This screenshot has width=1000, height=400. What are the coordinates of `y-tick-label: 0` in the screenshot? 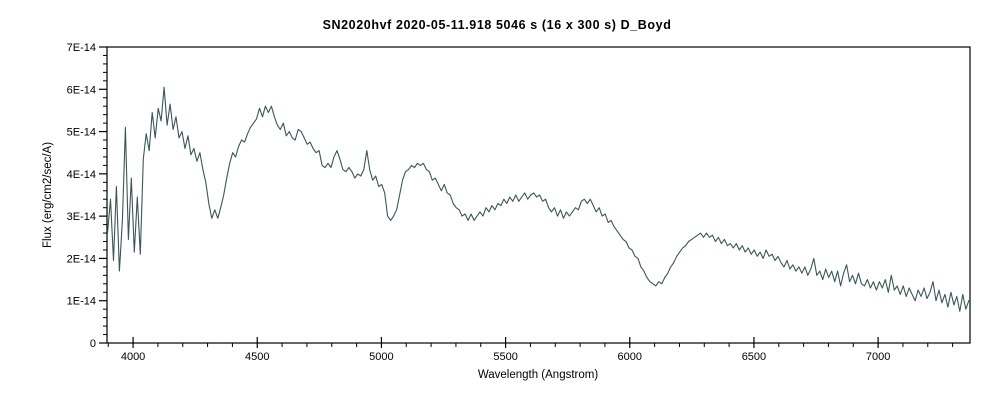 It's located at (93, 344).